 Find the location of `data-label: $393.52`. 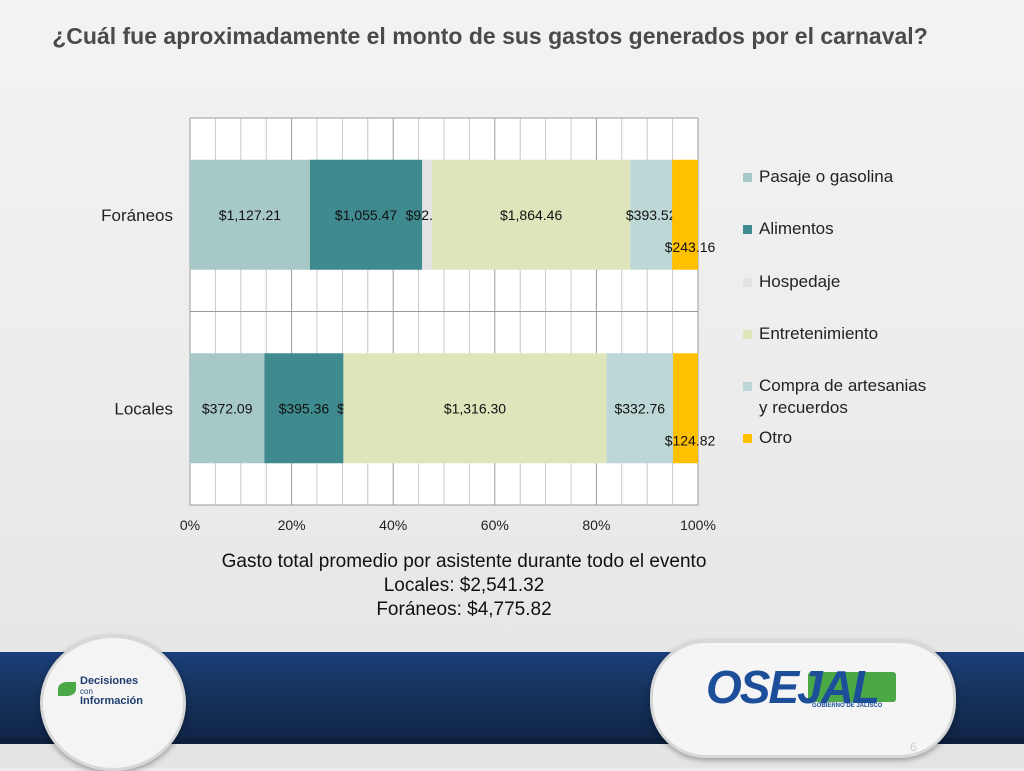

data-label: $393.52 is located at coordinates (651, 215).